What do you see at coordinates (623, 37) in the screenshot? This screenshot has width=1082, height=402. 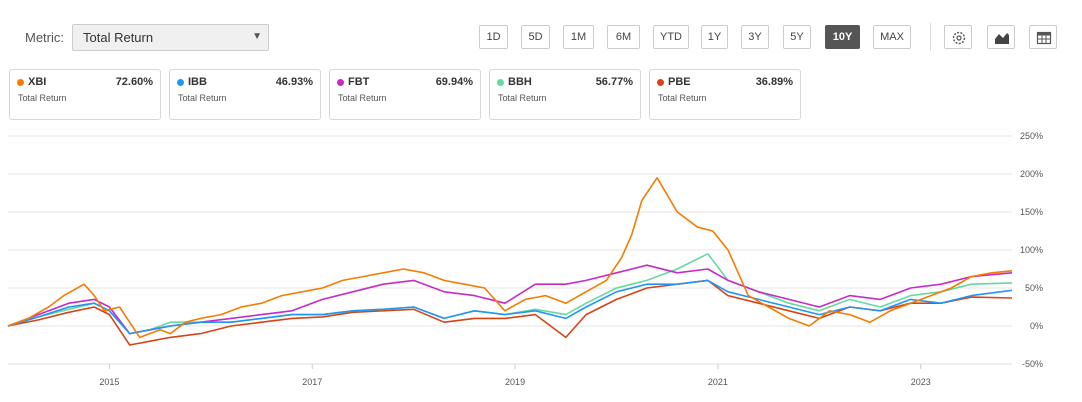 I see `range-button-6m: 6M` at bounding box center [623, 37].